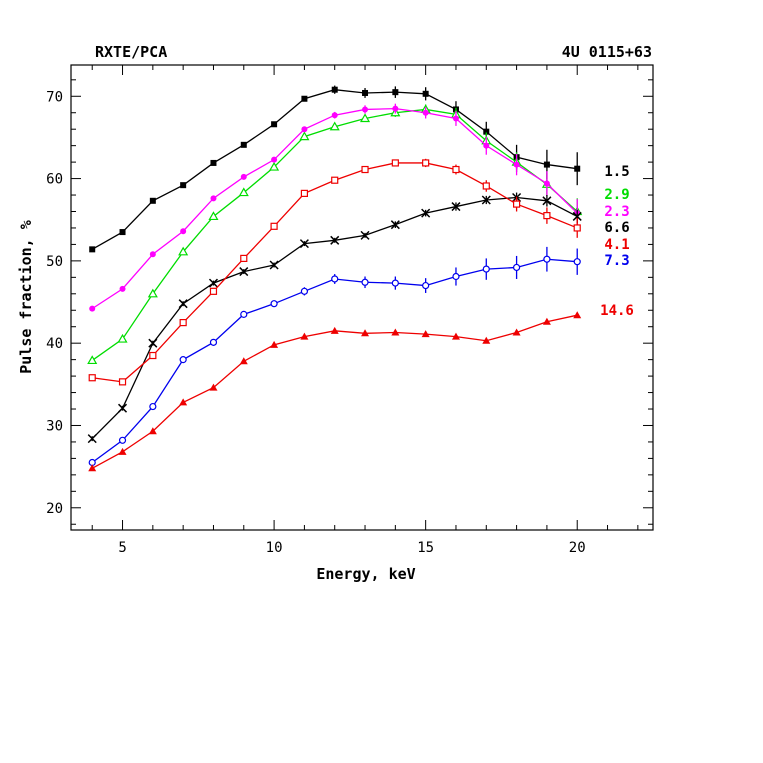 The height and width of the screenshot is (763, 763). Describe the element at coordinates (335, 169) in the screenshot. I see `series-1.5` at that location.